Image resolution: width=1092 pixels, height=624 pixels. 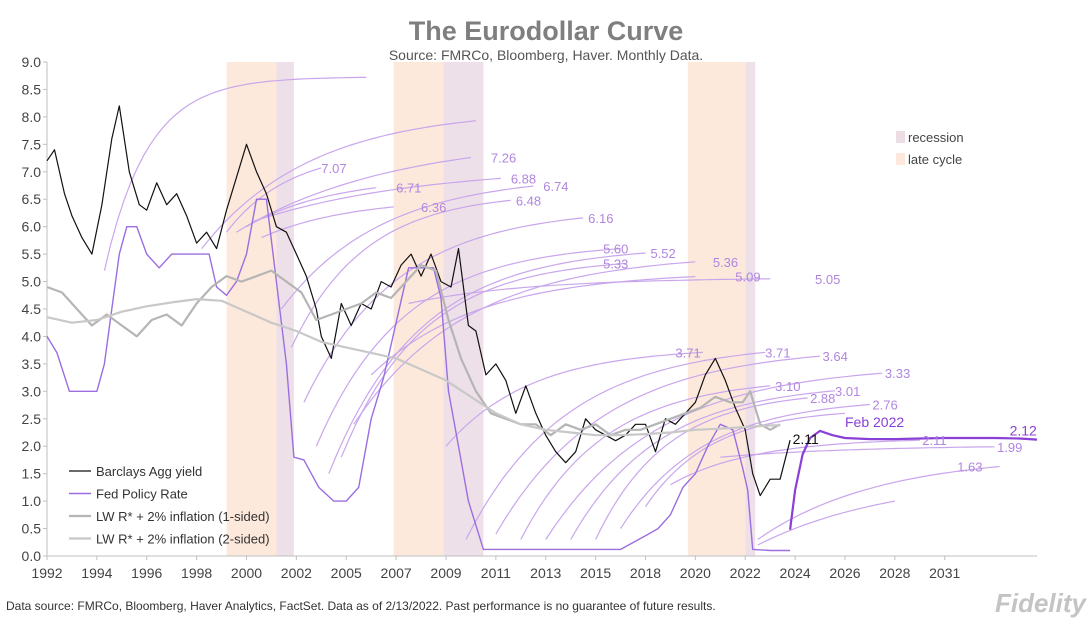 I want to click on x-tick-label: 2005, so click(x=346, y=573).